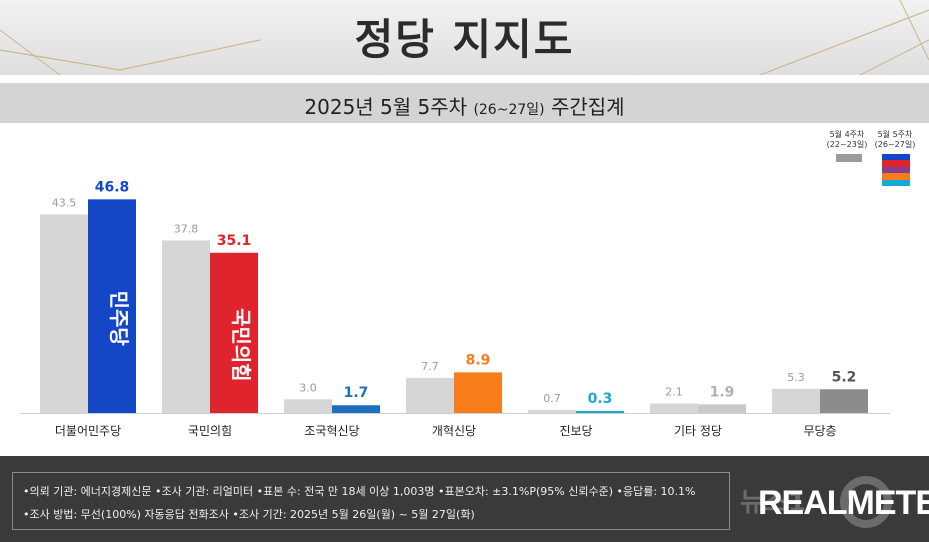 This screenshot has height=542, width=929. I want to click on value-label-current: 46.8, so click(112, 187).